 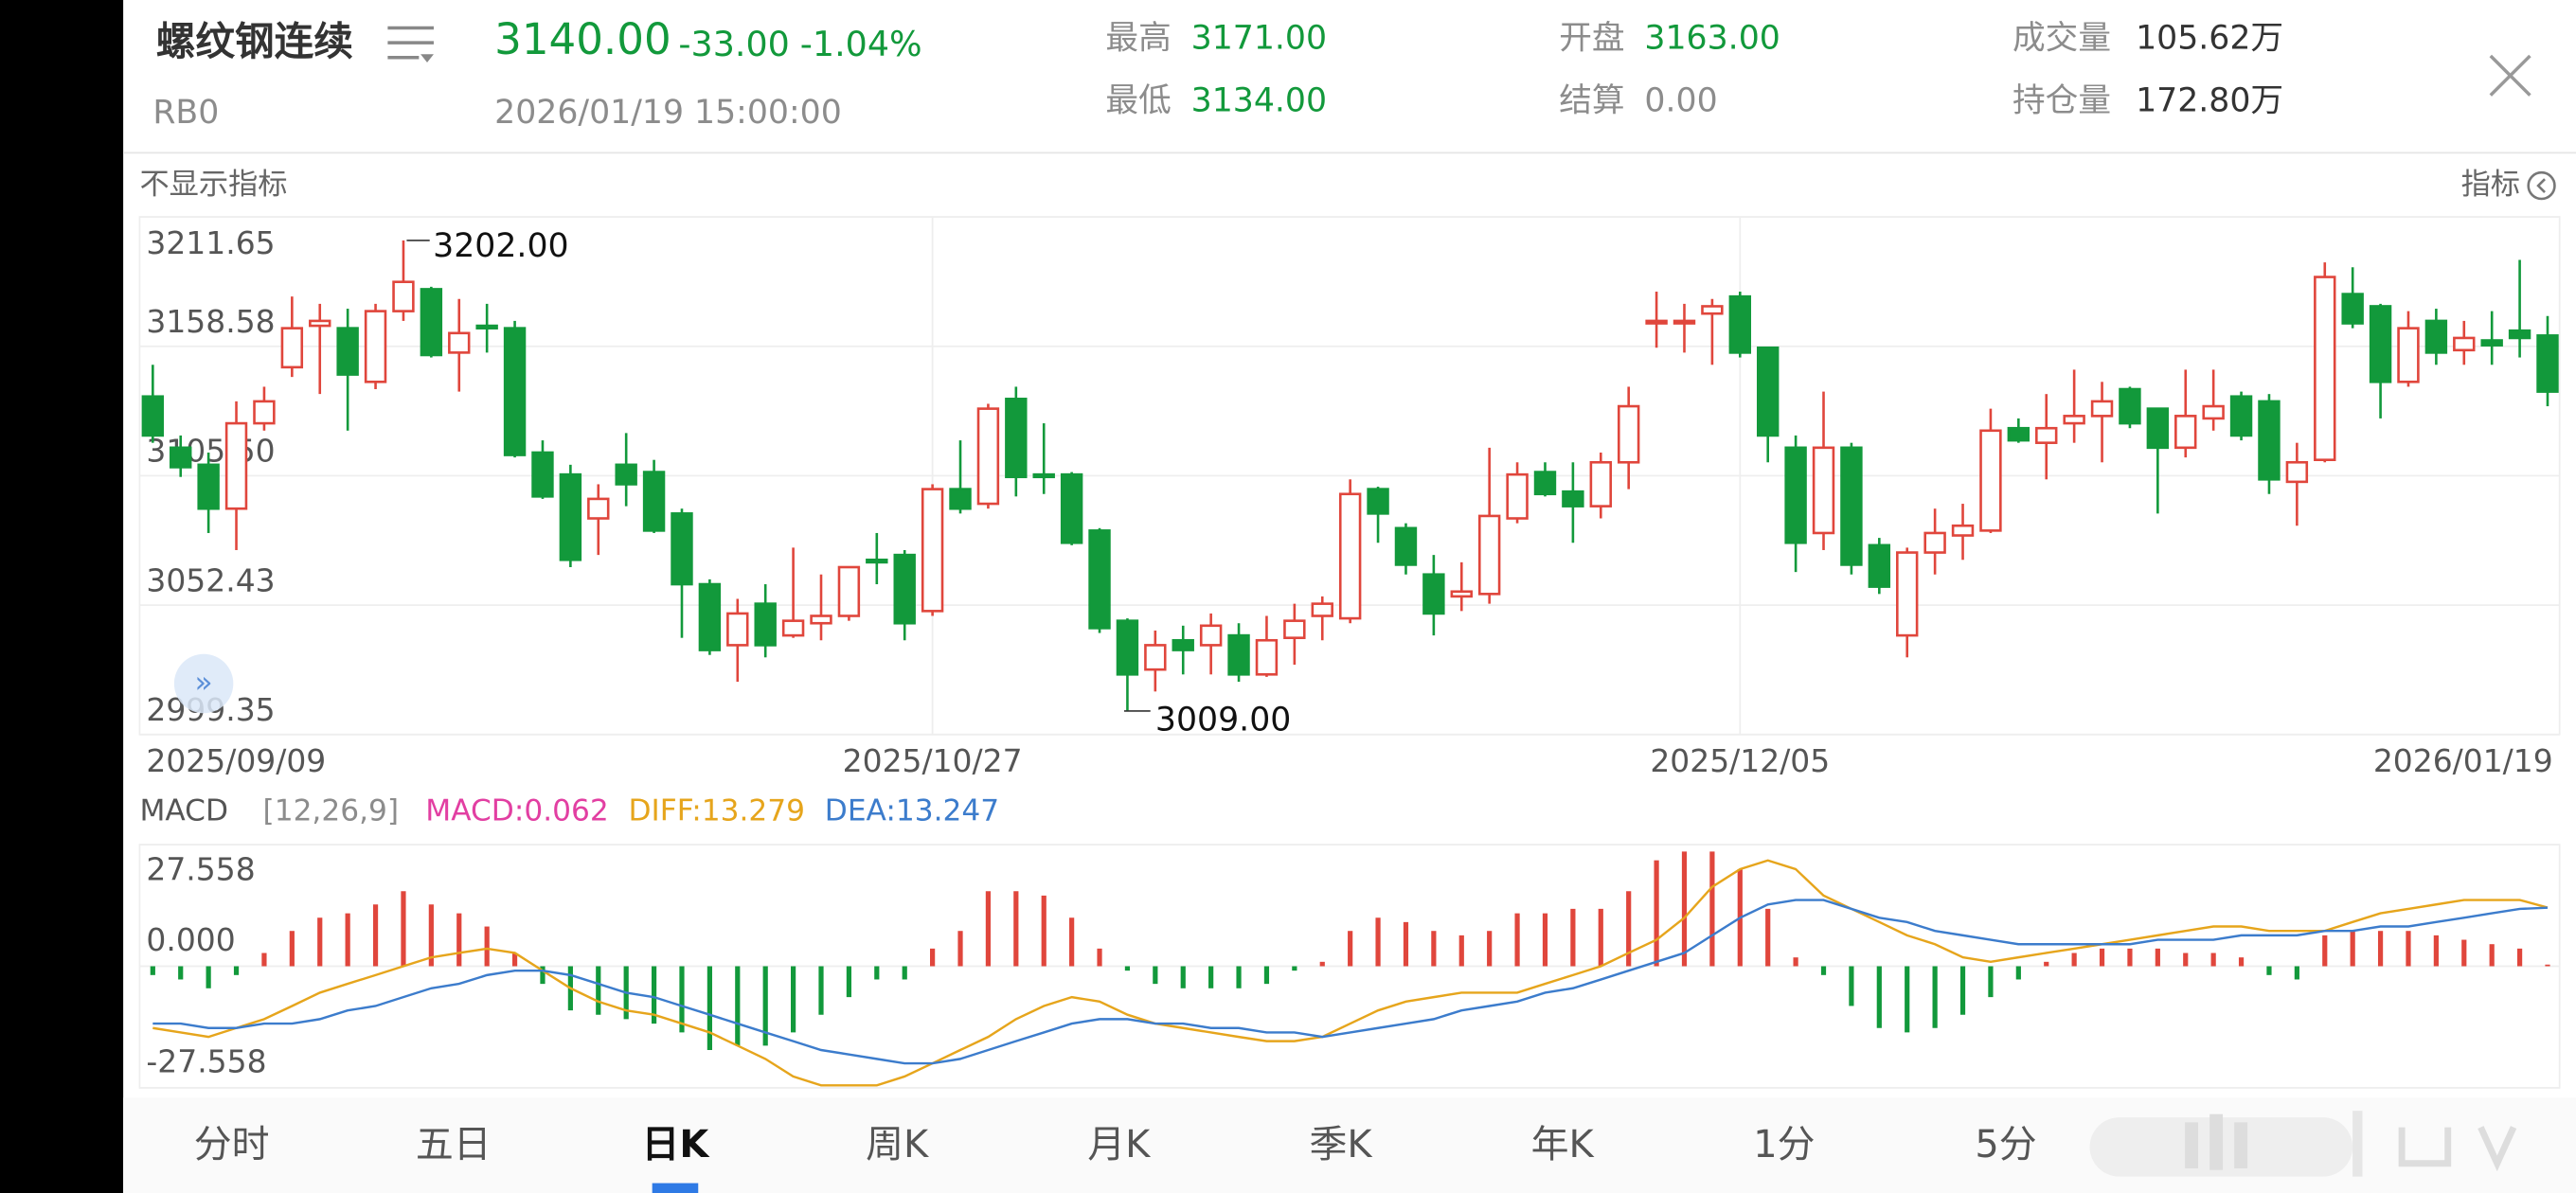 What do you see at coordinates (1119, 1144) in the screenshot?
I see `tab: 月K` at bounding box center [1119, 1144].